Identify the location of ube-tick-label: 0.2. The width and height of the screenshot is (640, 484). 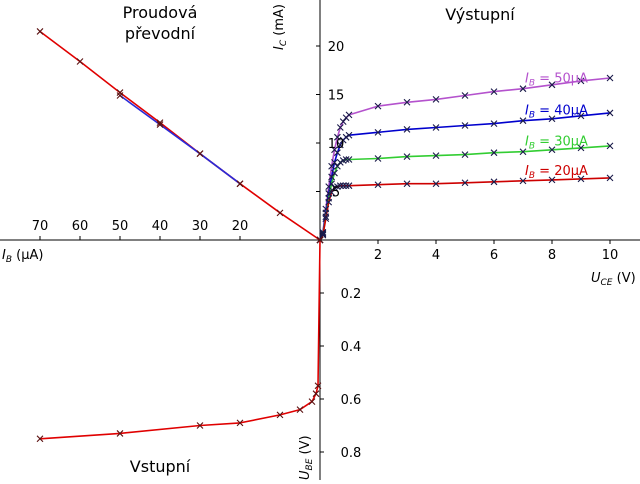
(351, 294).